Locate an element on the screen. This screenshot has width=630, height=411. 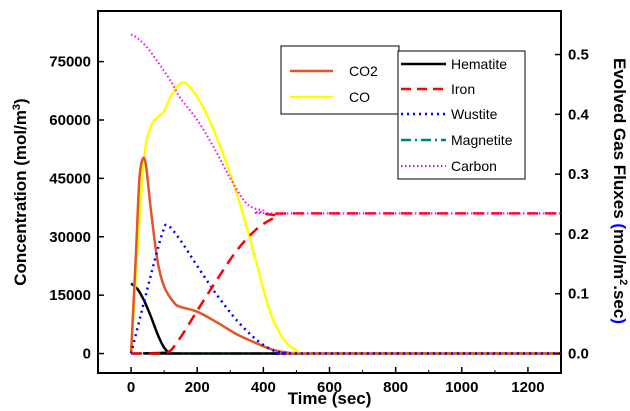
x-tick-label: 200 is located at coordinates (197, 387).